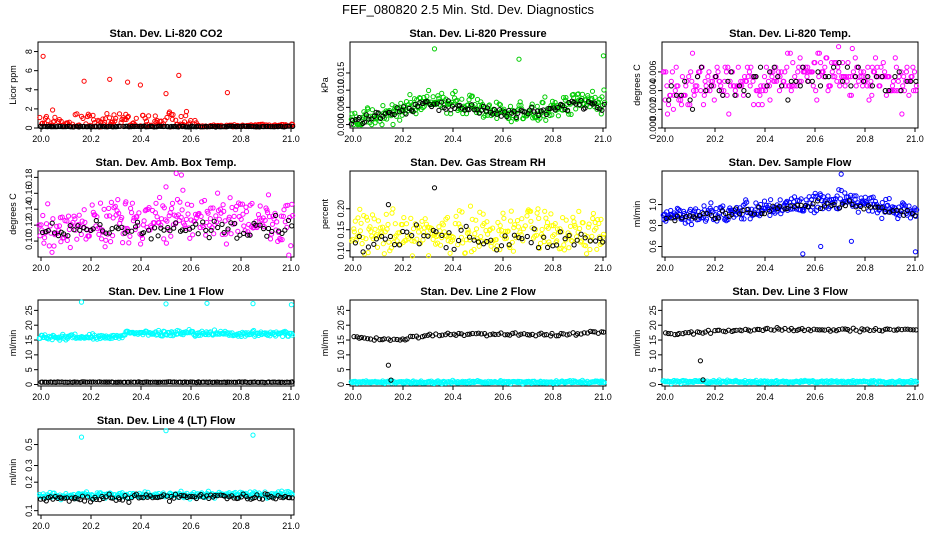  What do you see at coordinates (503, 139) in the screenshot?
I see `x-tick-label: 20.6` at bounding box center [503, 139].